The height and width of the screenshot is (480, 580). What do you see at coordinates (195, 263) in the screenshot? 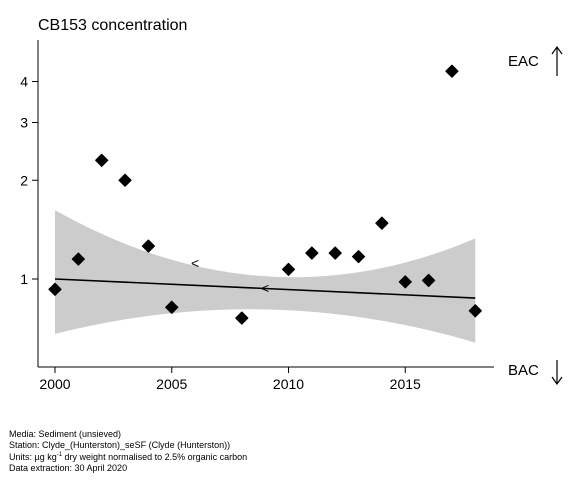
I see `annotation-less-than-1: <` at bounding box center [195, 263].